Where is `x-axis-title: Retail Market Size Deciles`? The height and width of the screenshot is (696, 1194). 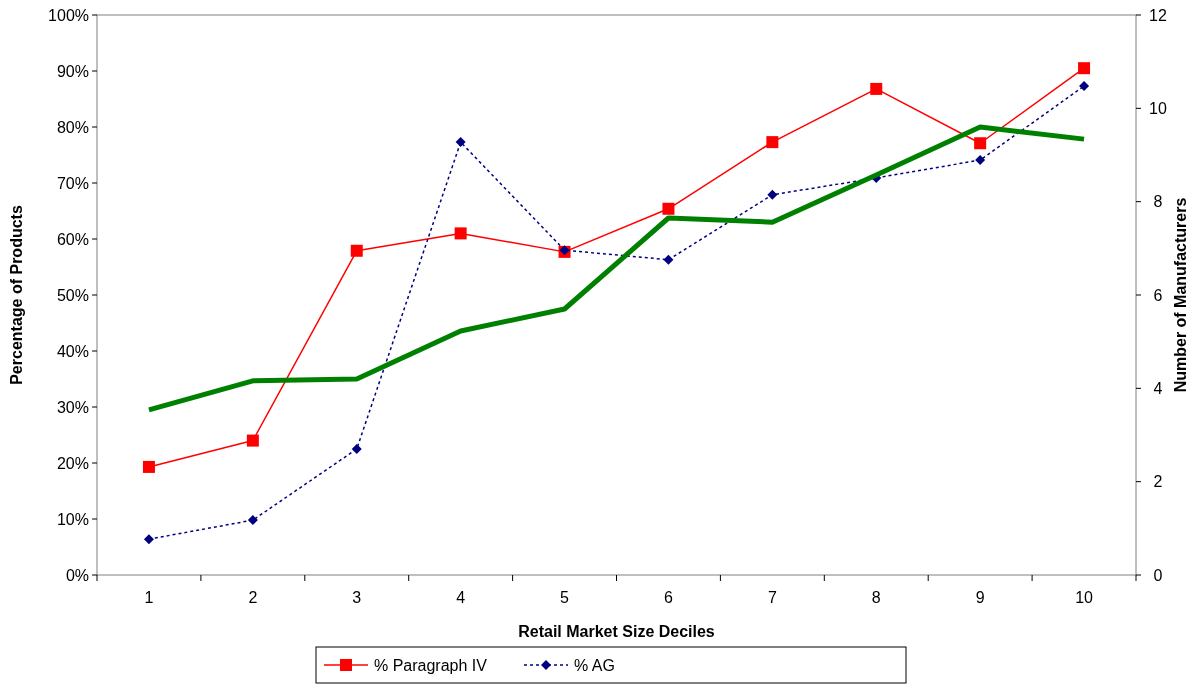 x-axis-title: Retail Market Size Deciles is located at coordinates (616, 631).